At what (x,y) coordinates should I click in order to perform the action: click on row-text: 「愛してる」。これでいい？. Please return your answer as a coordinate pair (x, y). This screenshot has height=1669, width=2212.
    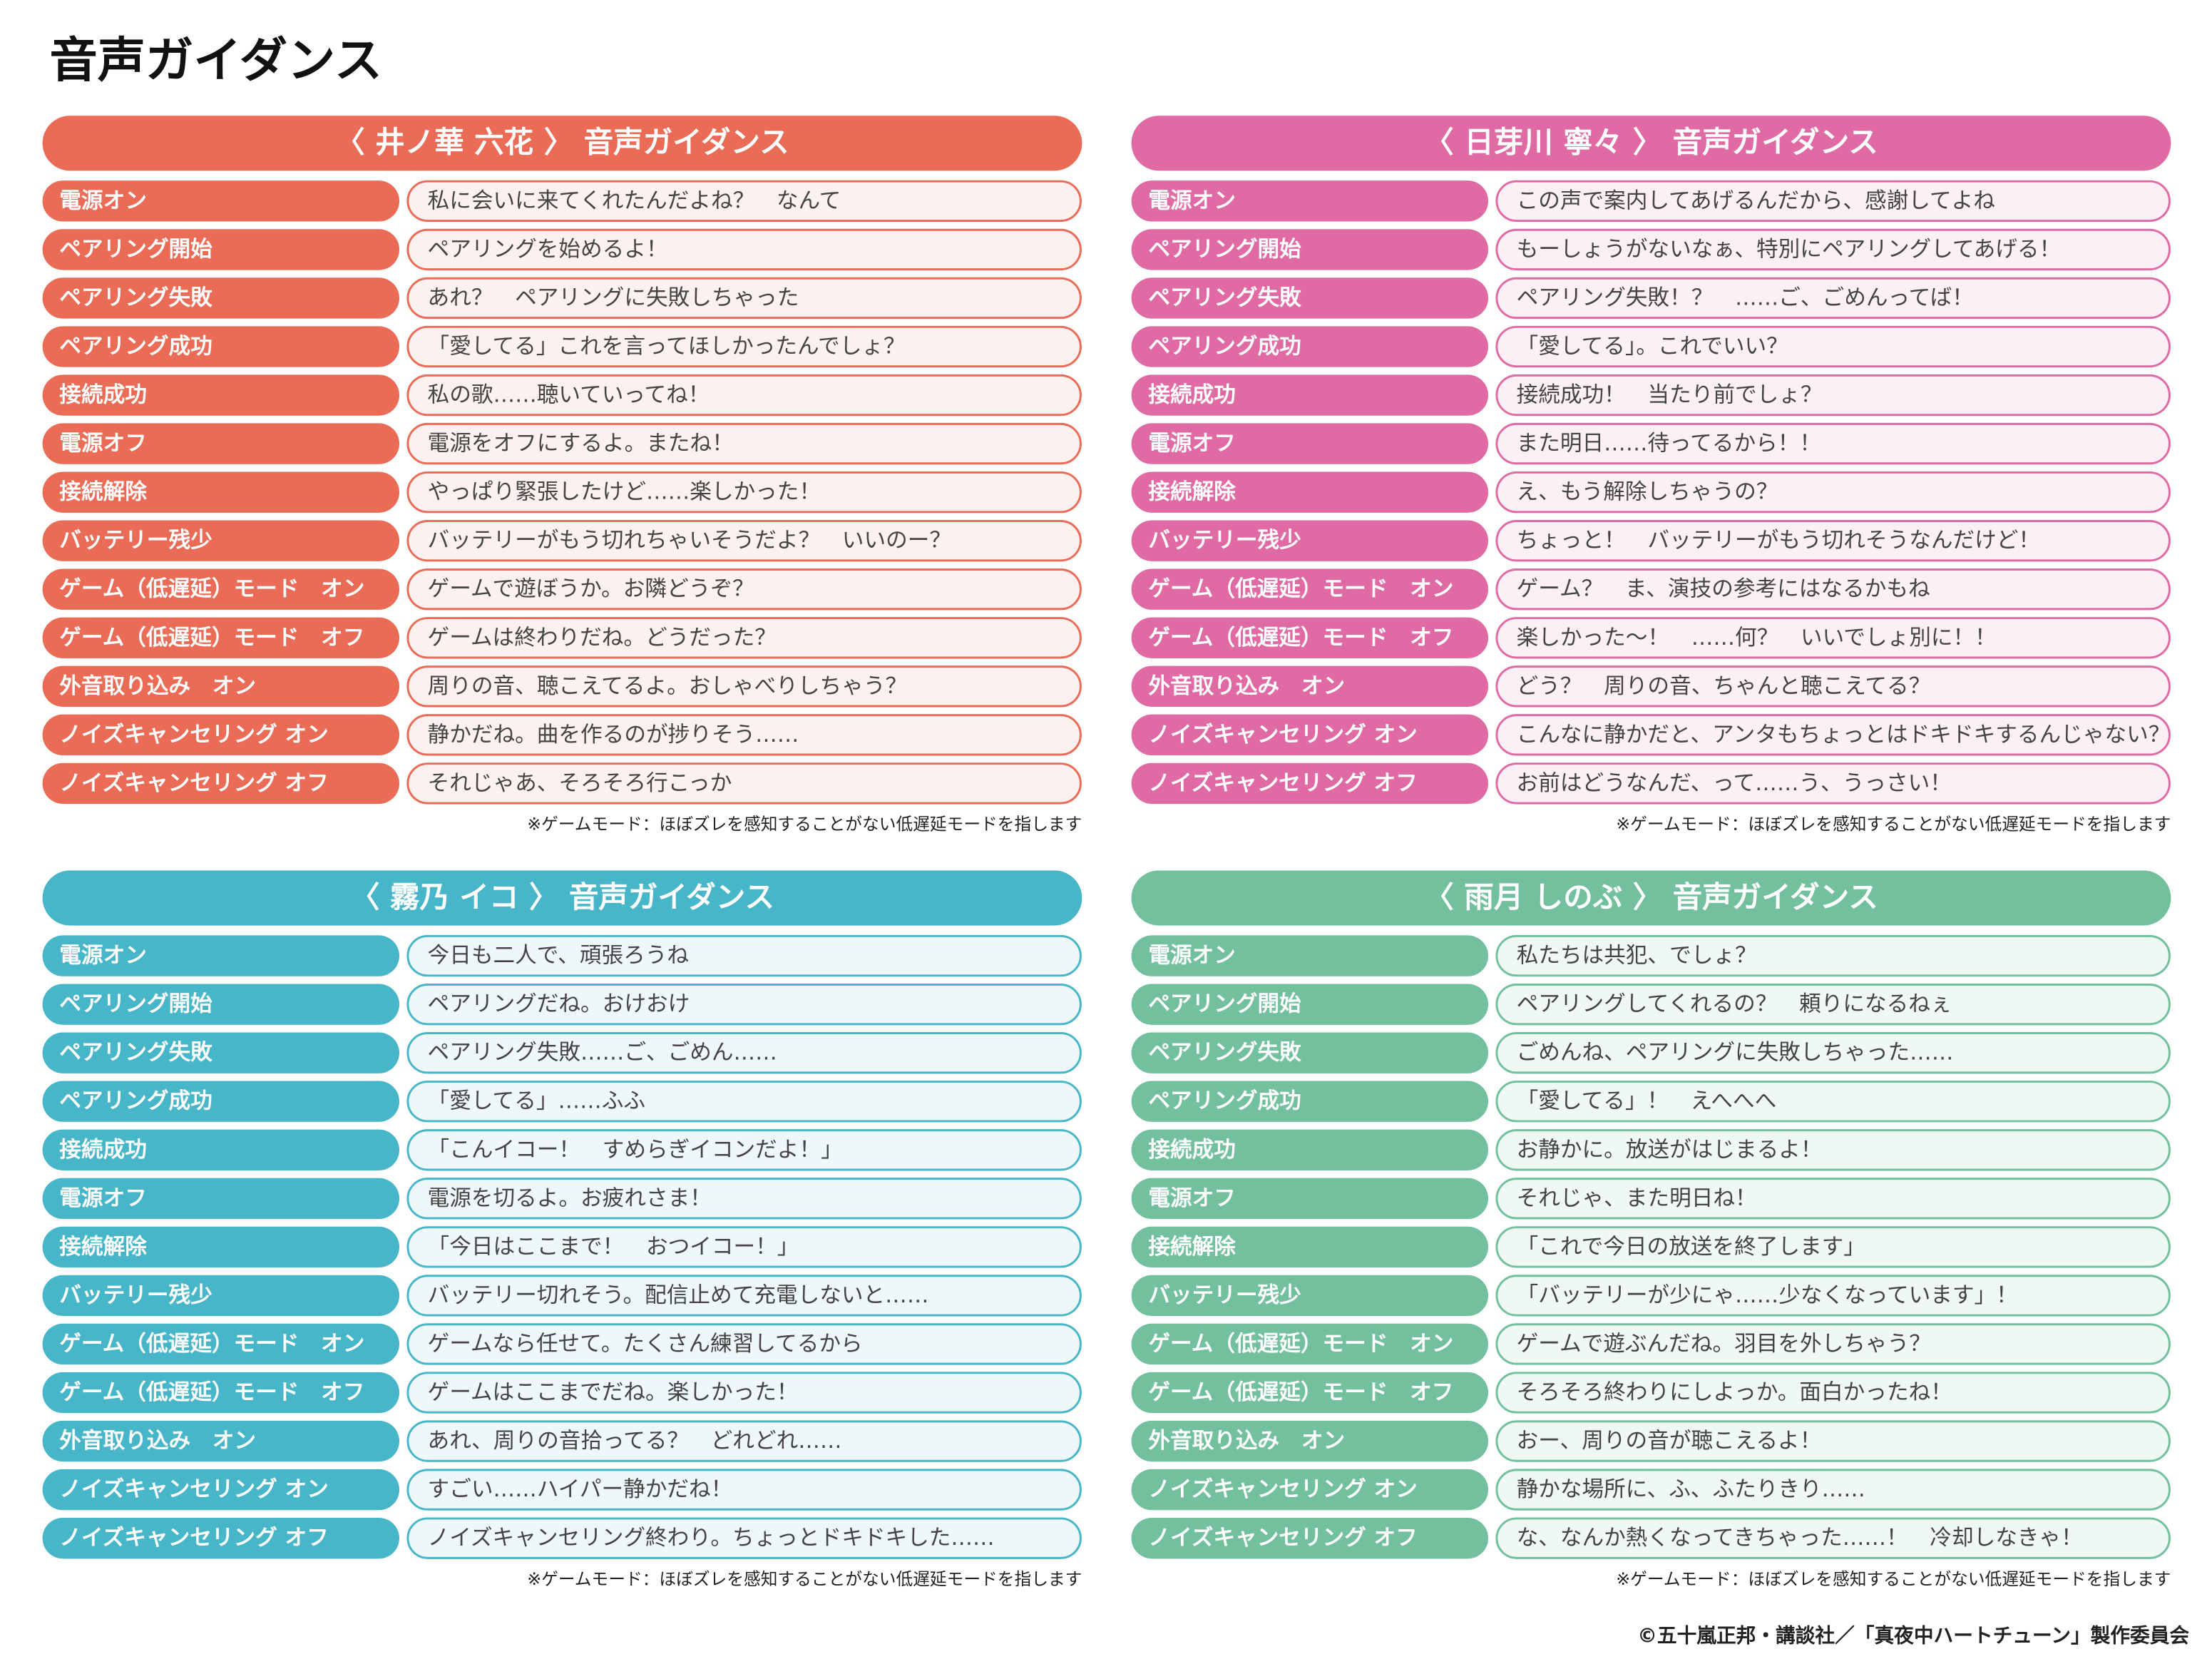
    Looking at the image, I should click on (1652, 346).